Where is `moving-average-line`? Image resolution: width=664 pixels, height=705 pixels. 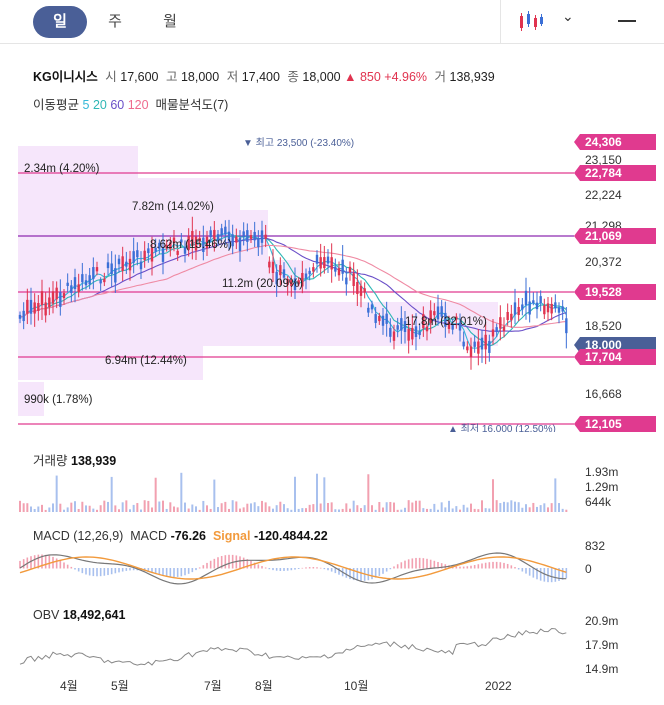
moving-average-line is located at coordinates (293, 291).